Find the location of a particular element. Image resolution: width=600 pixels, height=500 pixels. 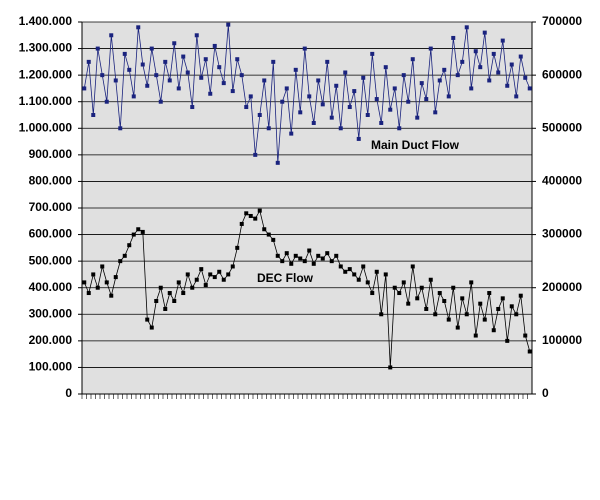

y2-tick-label: 700000 is located at coordinates (562, 21).